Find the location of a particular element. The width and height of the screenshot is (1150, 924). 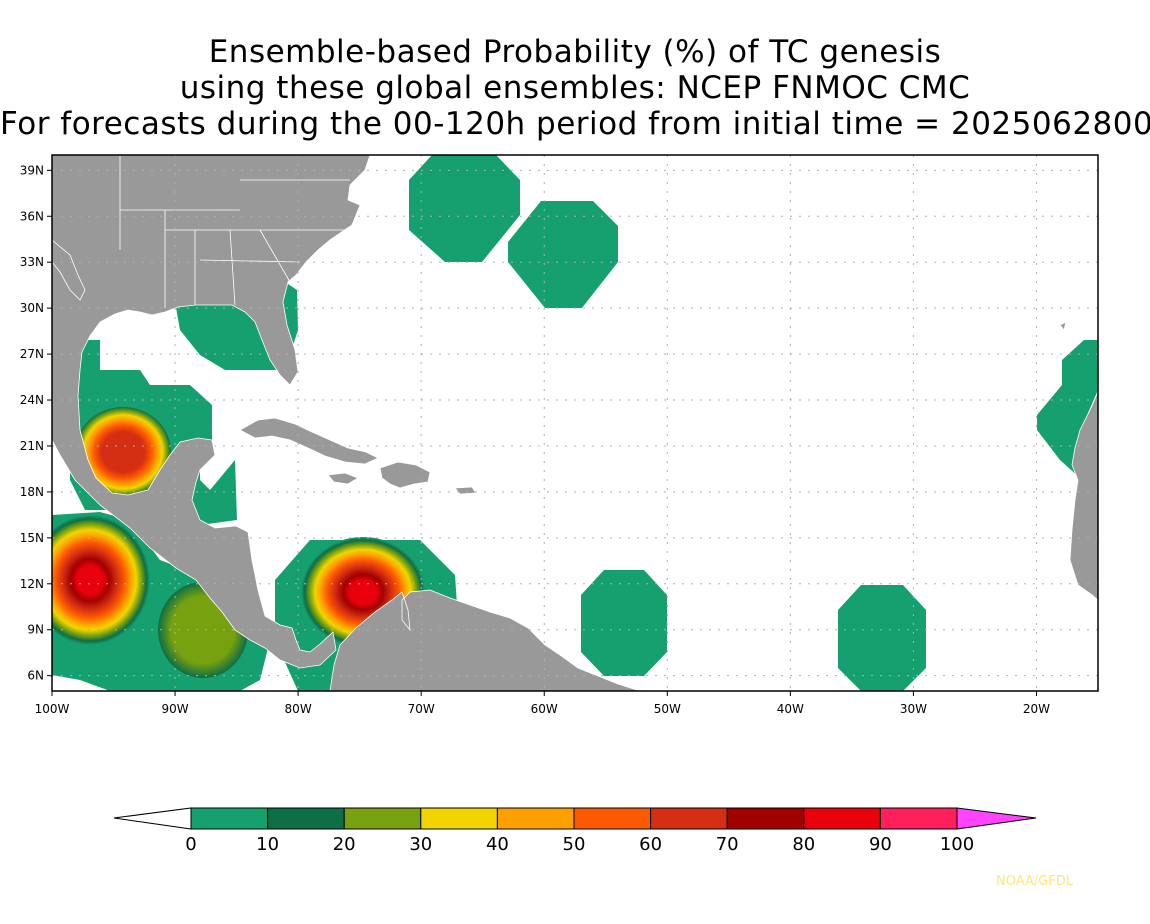

colorbar-label: 0 is located at coordinates (190, 844).